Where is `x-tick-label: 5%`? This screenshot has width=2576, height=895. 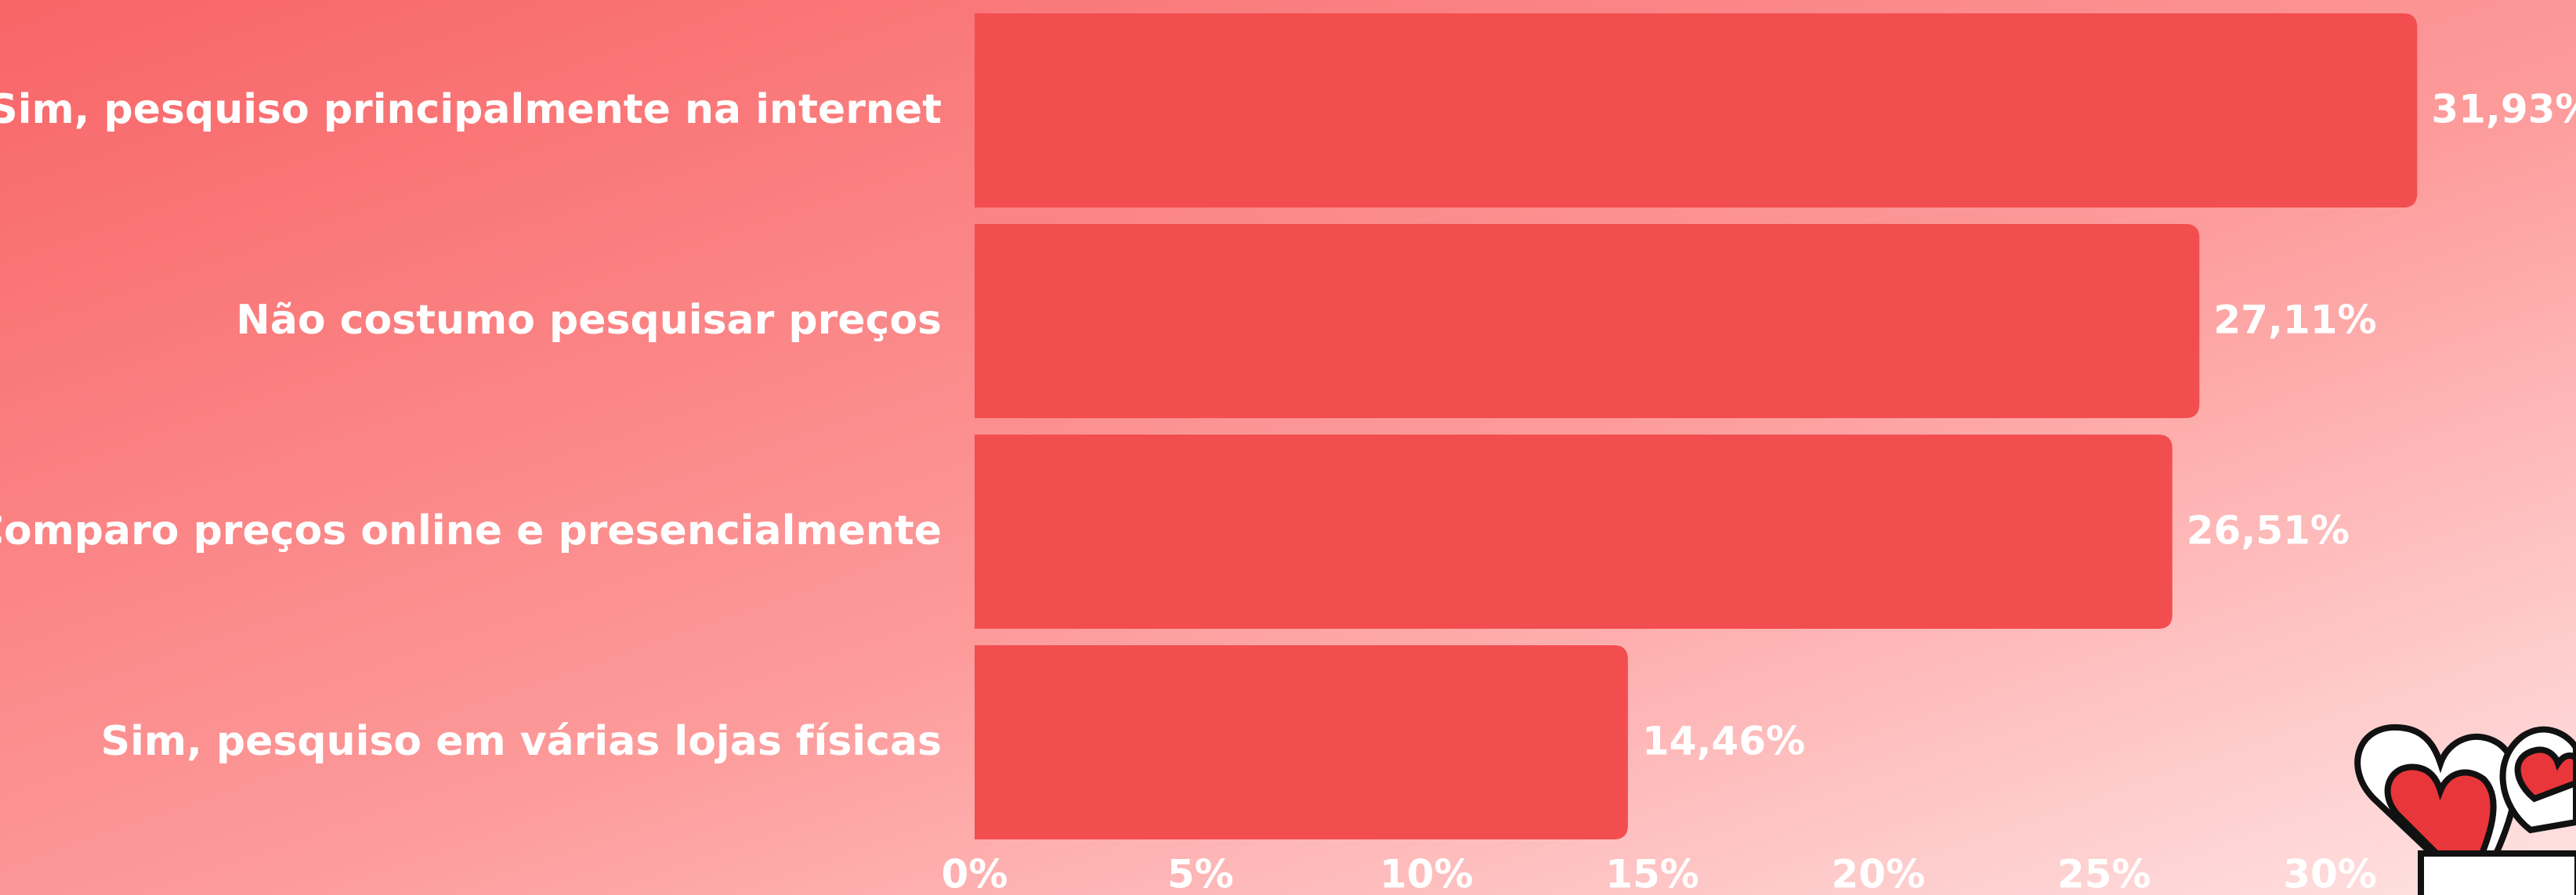
x-tick-label: 5% is located at coordinates (1201, 873).